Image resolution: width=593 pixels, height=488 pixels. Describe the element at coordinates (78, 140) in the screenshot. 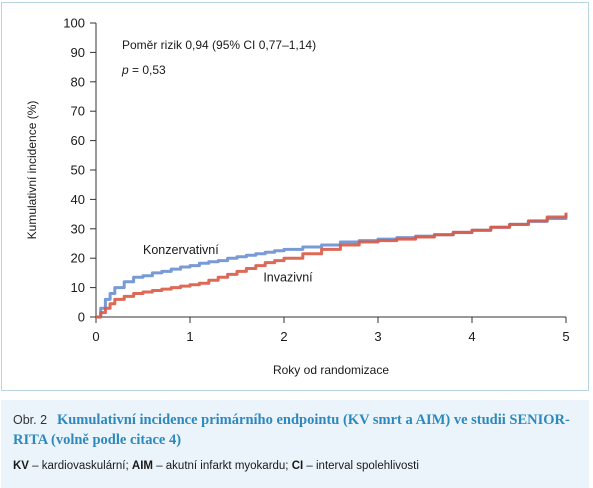

I see `y-tick-label: 60` at that location.